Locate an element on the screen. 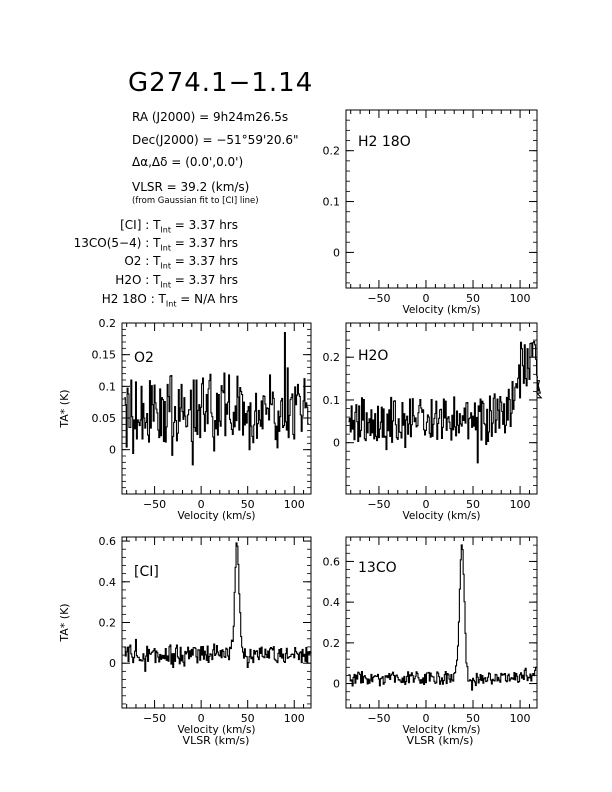  offset-value: (0.0',0.0') is located at coordinates (214, 162).